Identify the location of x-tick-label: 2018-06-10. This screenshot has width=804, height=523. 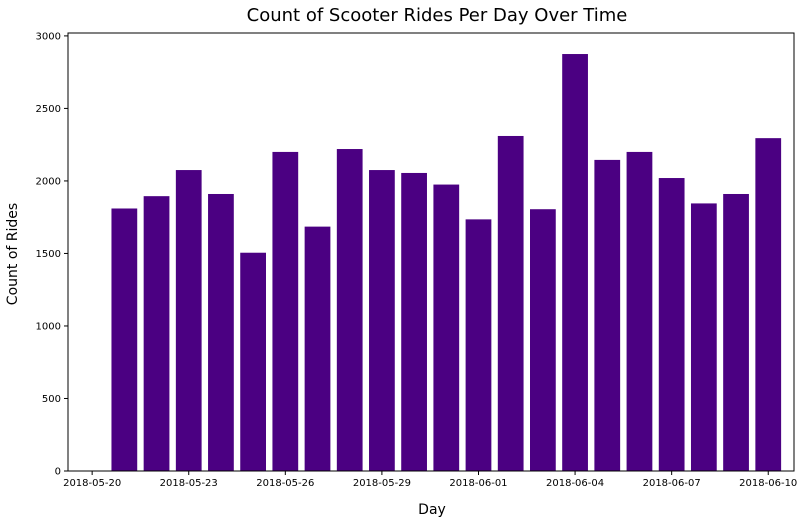
(768, 483).